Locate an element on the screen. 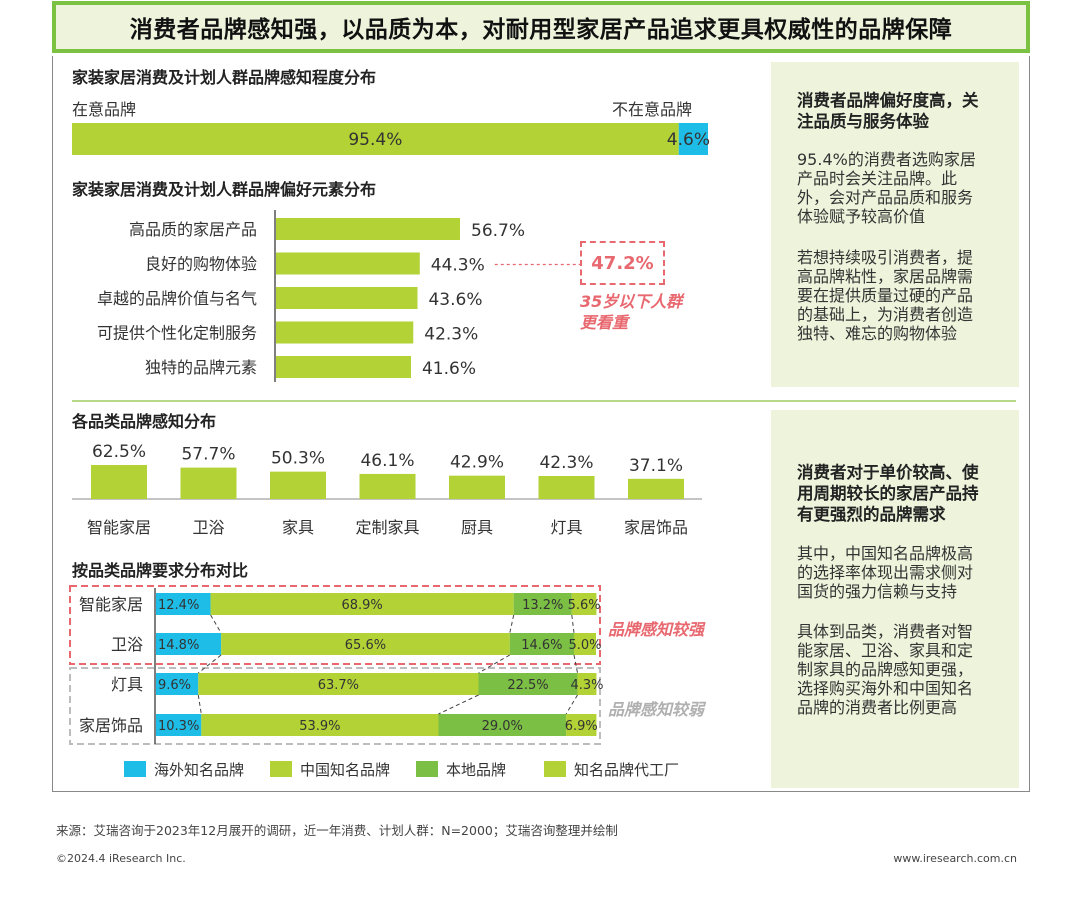  chart1-left-label: 在意品牌 is located at coordinates (104, 109).